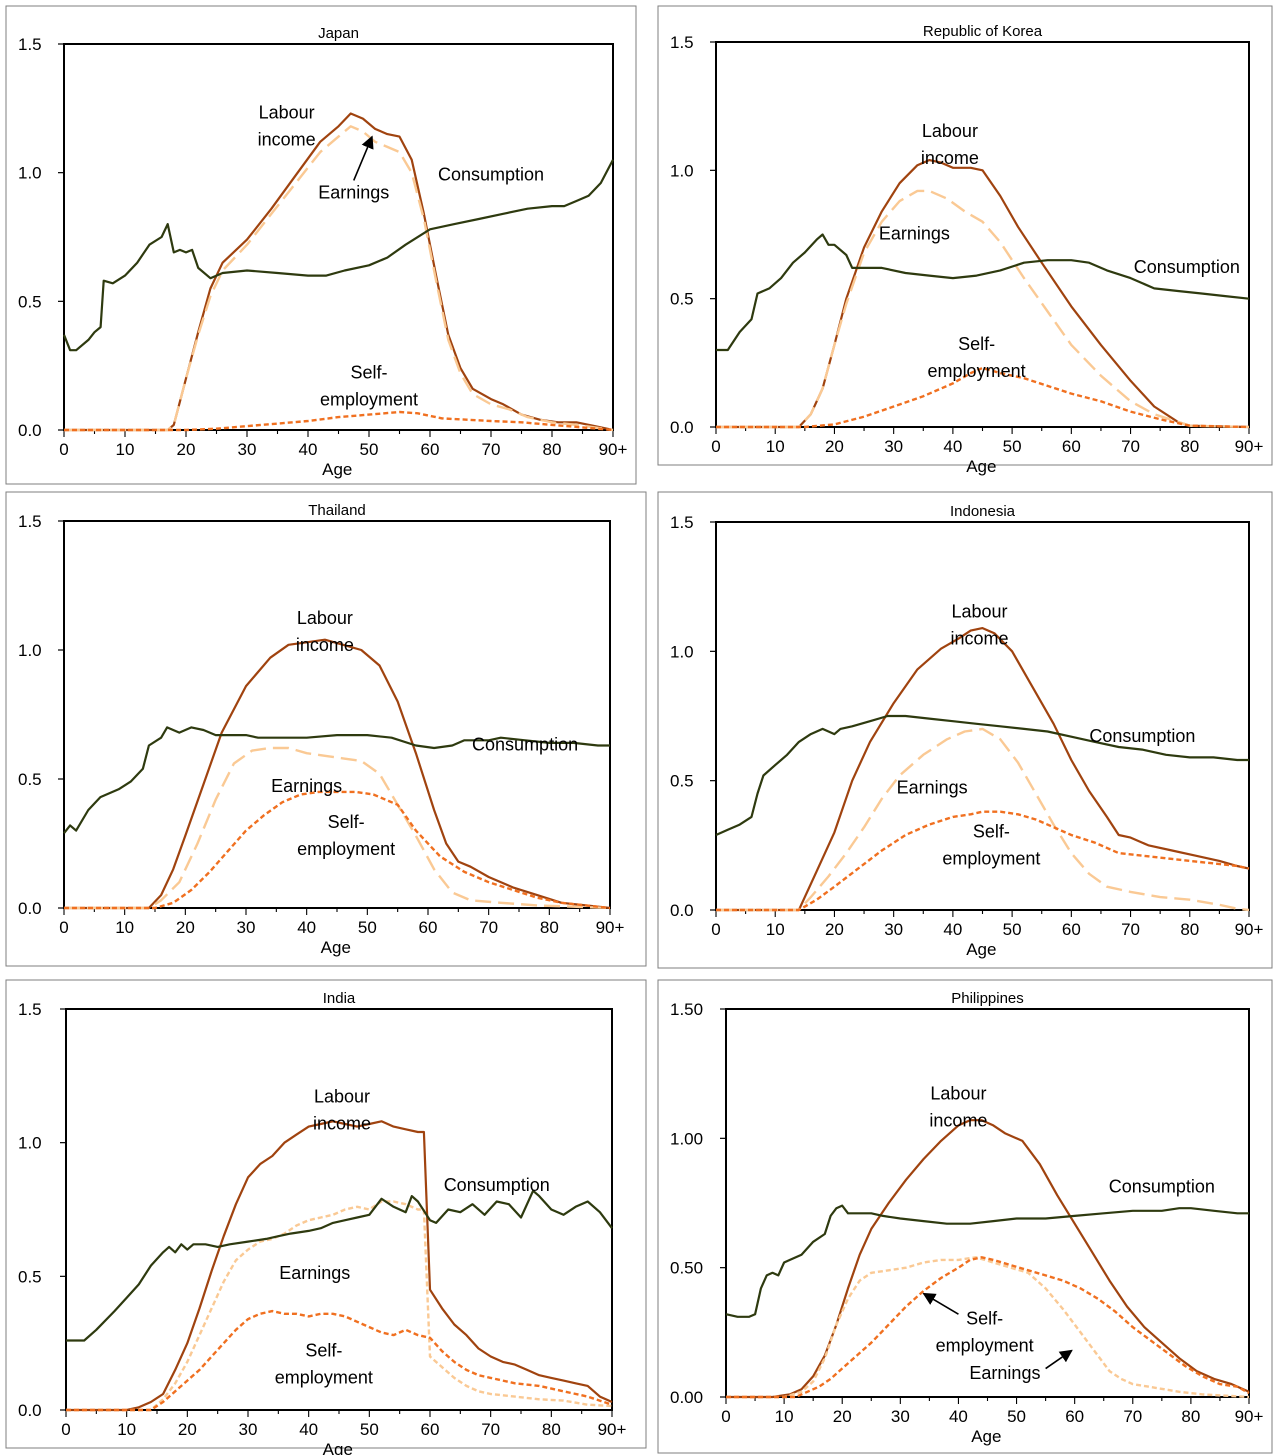 This screenshot has width=1273, height=1455. Describe the element at coordinates (686, 1268) in the screenshot. I see `y-tick-label: 0.50` at that location.